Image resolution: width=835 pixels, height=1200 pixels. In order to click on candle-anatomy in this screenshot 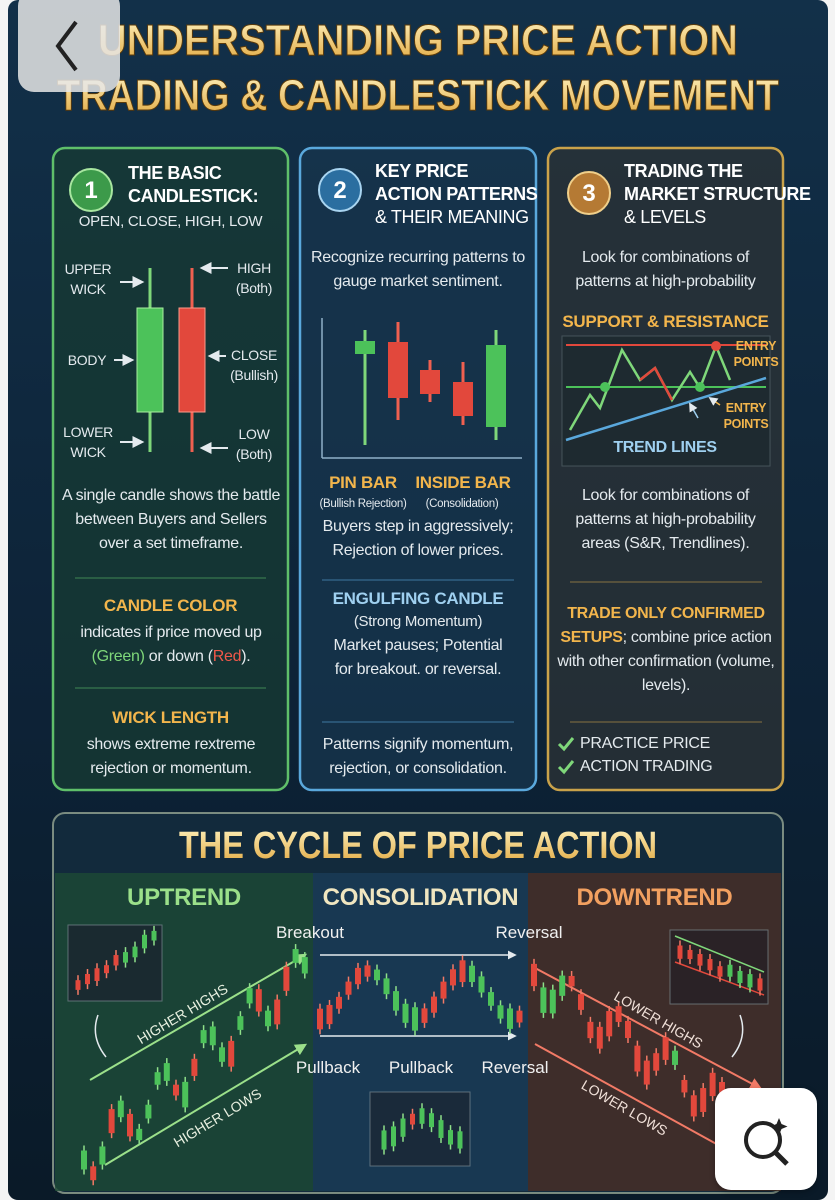, I will do `click(171, 358)`.